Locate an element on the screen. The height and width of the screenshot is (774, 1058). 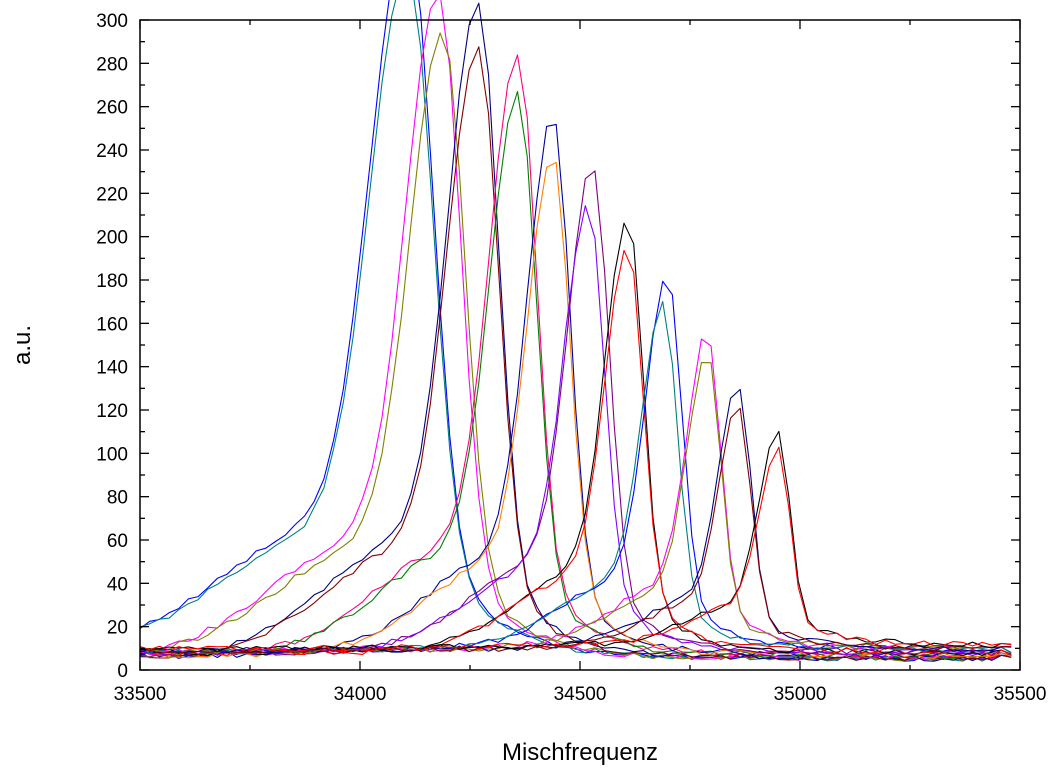
y-tick-label: 60 is located at coordinates (117, 541).